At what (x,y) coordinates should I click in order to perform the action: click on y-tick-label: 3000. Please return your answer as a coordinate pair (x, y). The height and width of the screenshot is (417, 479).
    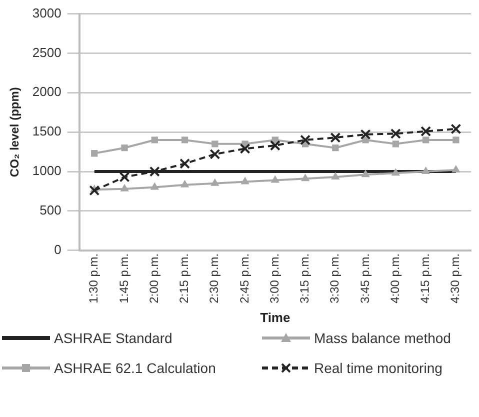
    Looking at the image, I should click on (47, 12).